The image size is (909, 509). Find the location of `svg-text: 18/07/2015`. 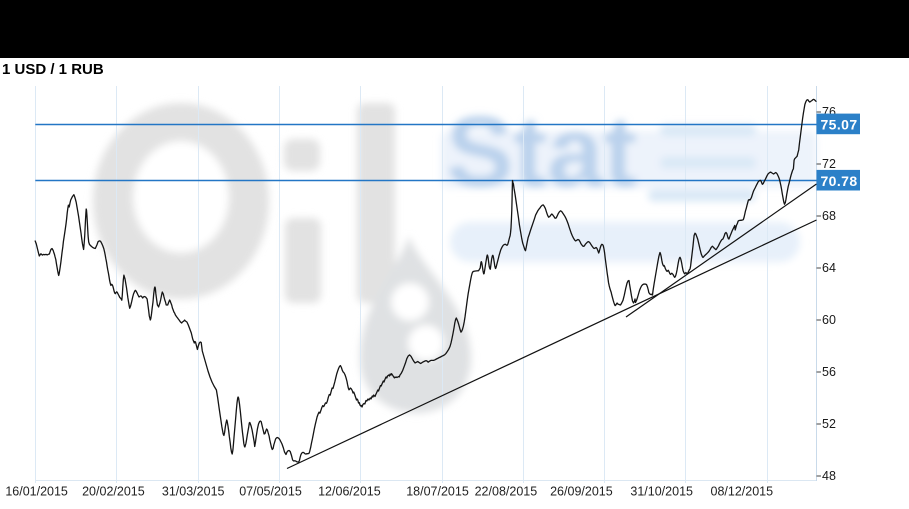

svg-text: 18/07/2015 is located at coordinates (437, 492).